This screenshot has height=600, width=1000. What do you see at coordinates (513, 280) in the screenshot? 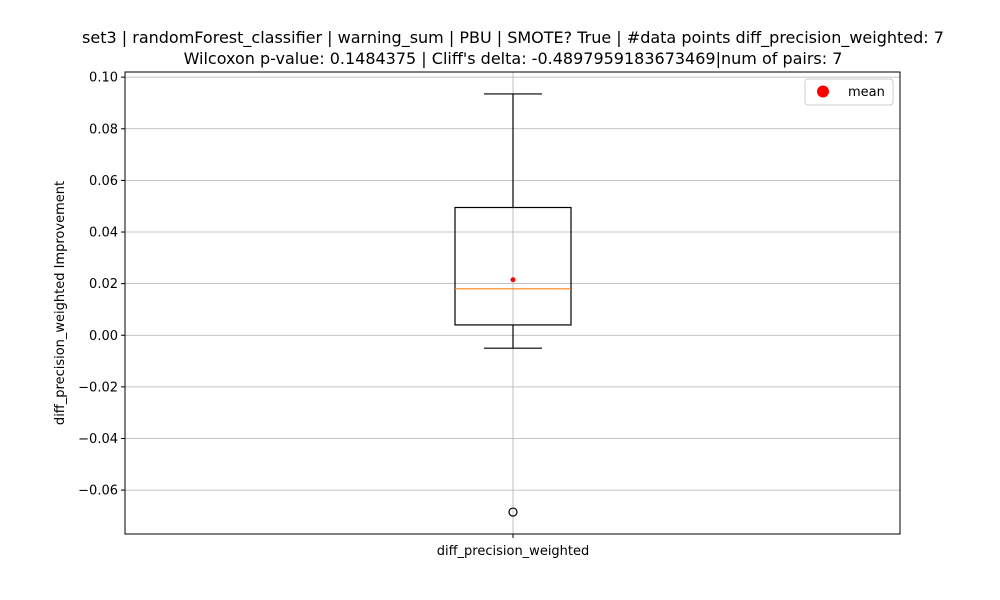
I see `mean-marker` at bounding box center [513, 280].